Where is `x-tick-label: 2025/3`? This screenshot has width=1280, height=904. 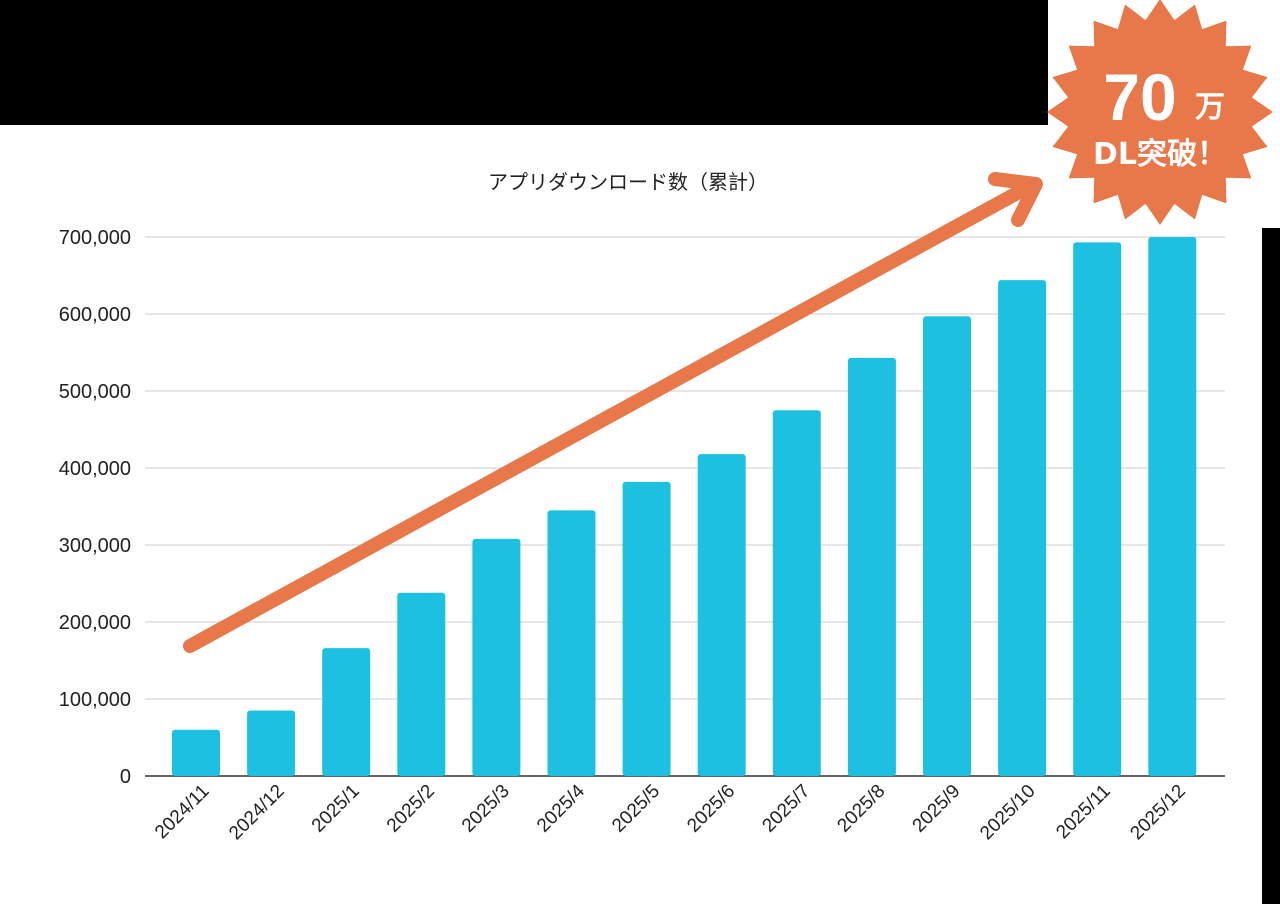
x-tick-label: 2025/3 is located at coordinates (486, 809).